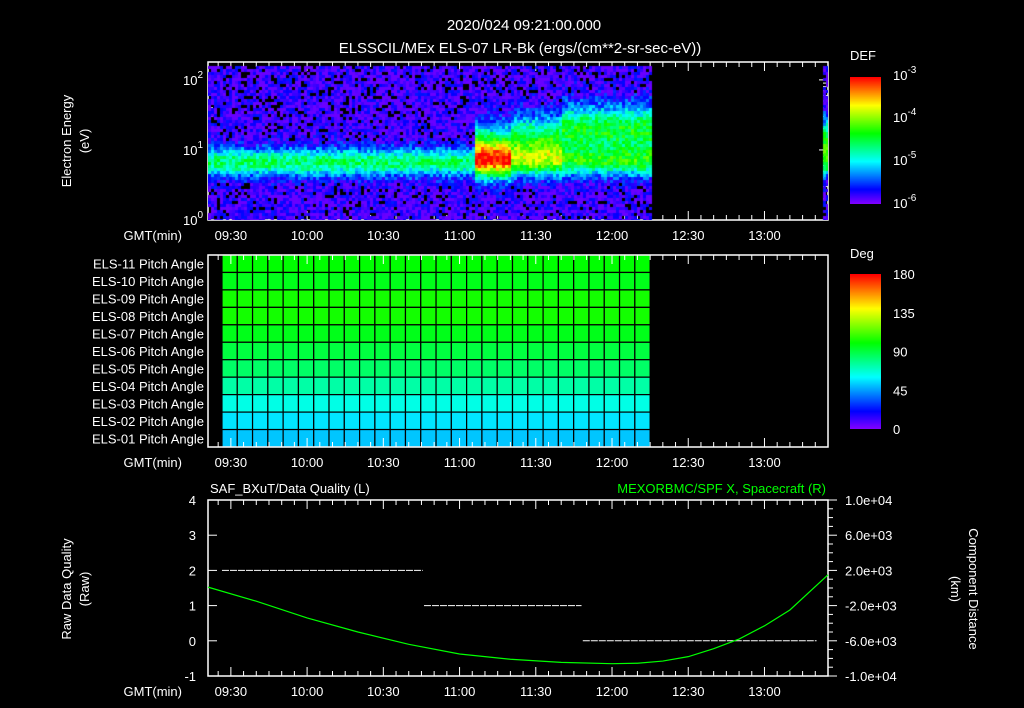 This screenshot has height=708, width=1024. What do you see at coordinates (383, 691) in the screenshot?
I see `time-tick-label: 10:30` at bounding box center [383, 691].